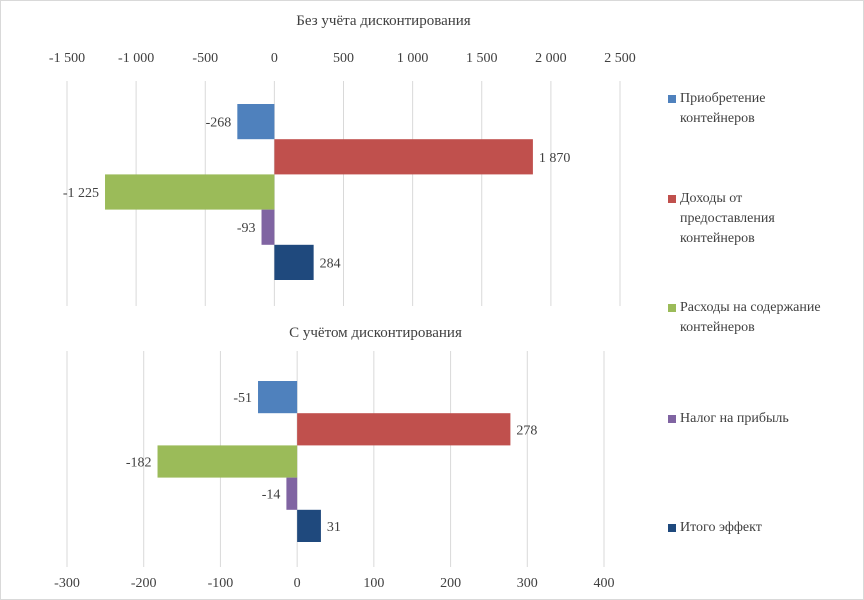 This screenshot has height=600, width=864. Describe the element at coordinates (727, 218) in the screenshot. I see `legend-label: Доходы от предоставления контейнеров` at that location.